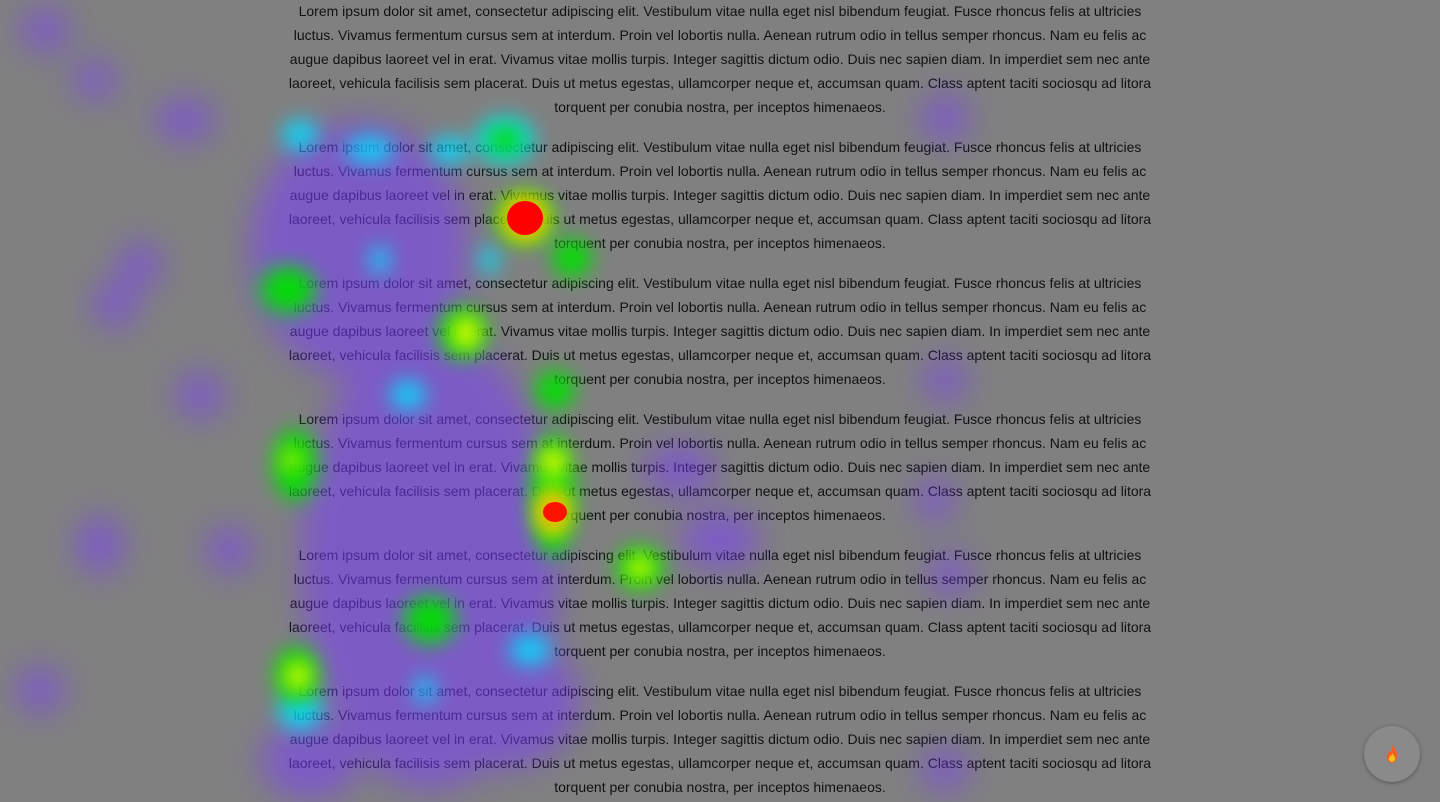  I want to click on heatmap-toggle-button, so click(1392, 754).